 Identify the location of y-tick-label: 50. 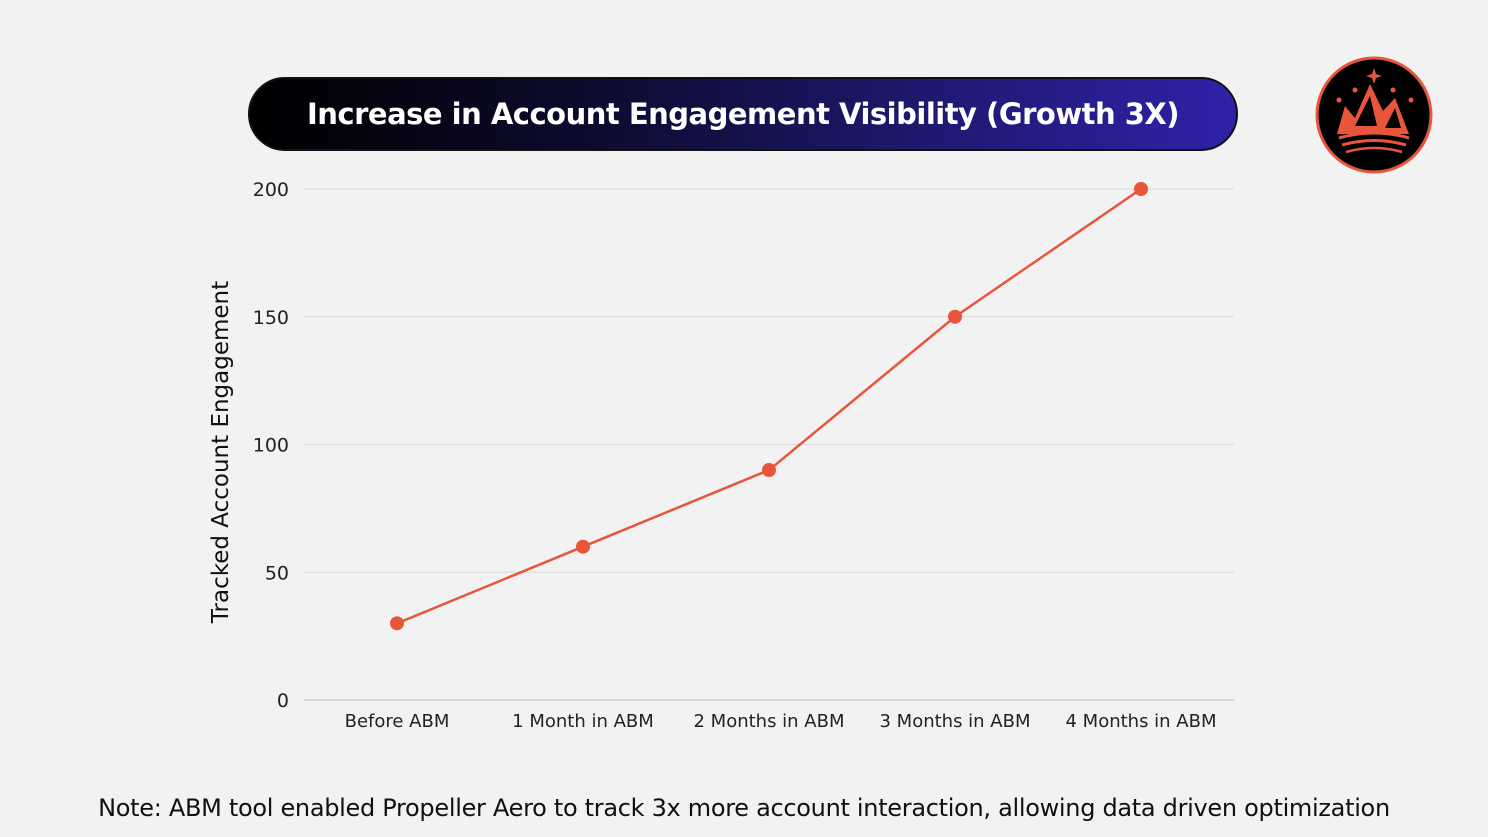
(277, 573).